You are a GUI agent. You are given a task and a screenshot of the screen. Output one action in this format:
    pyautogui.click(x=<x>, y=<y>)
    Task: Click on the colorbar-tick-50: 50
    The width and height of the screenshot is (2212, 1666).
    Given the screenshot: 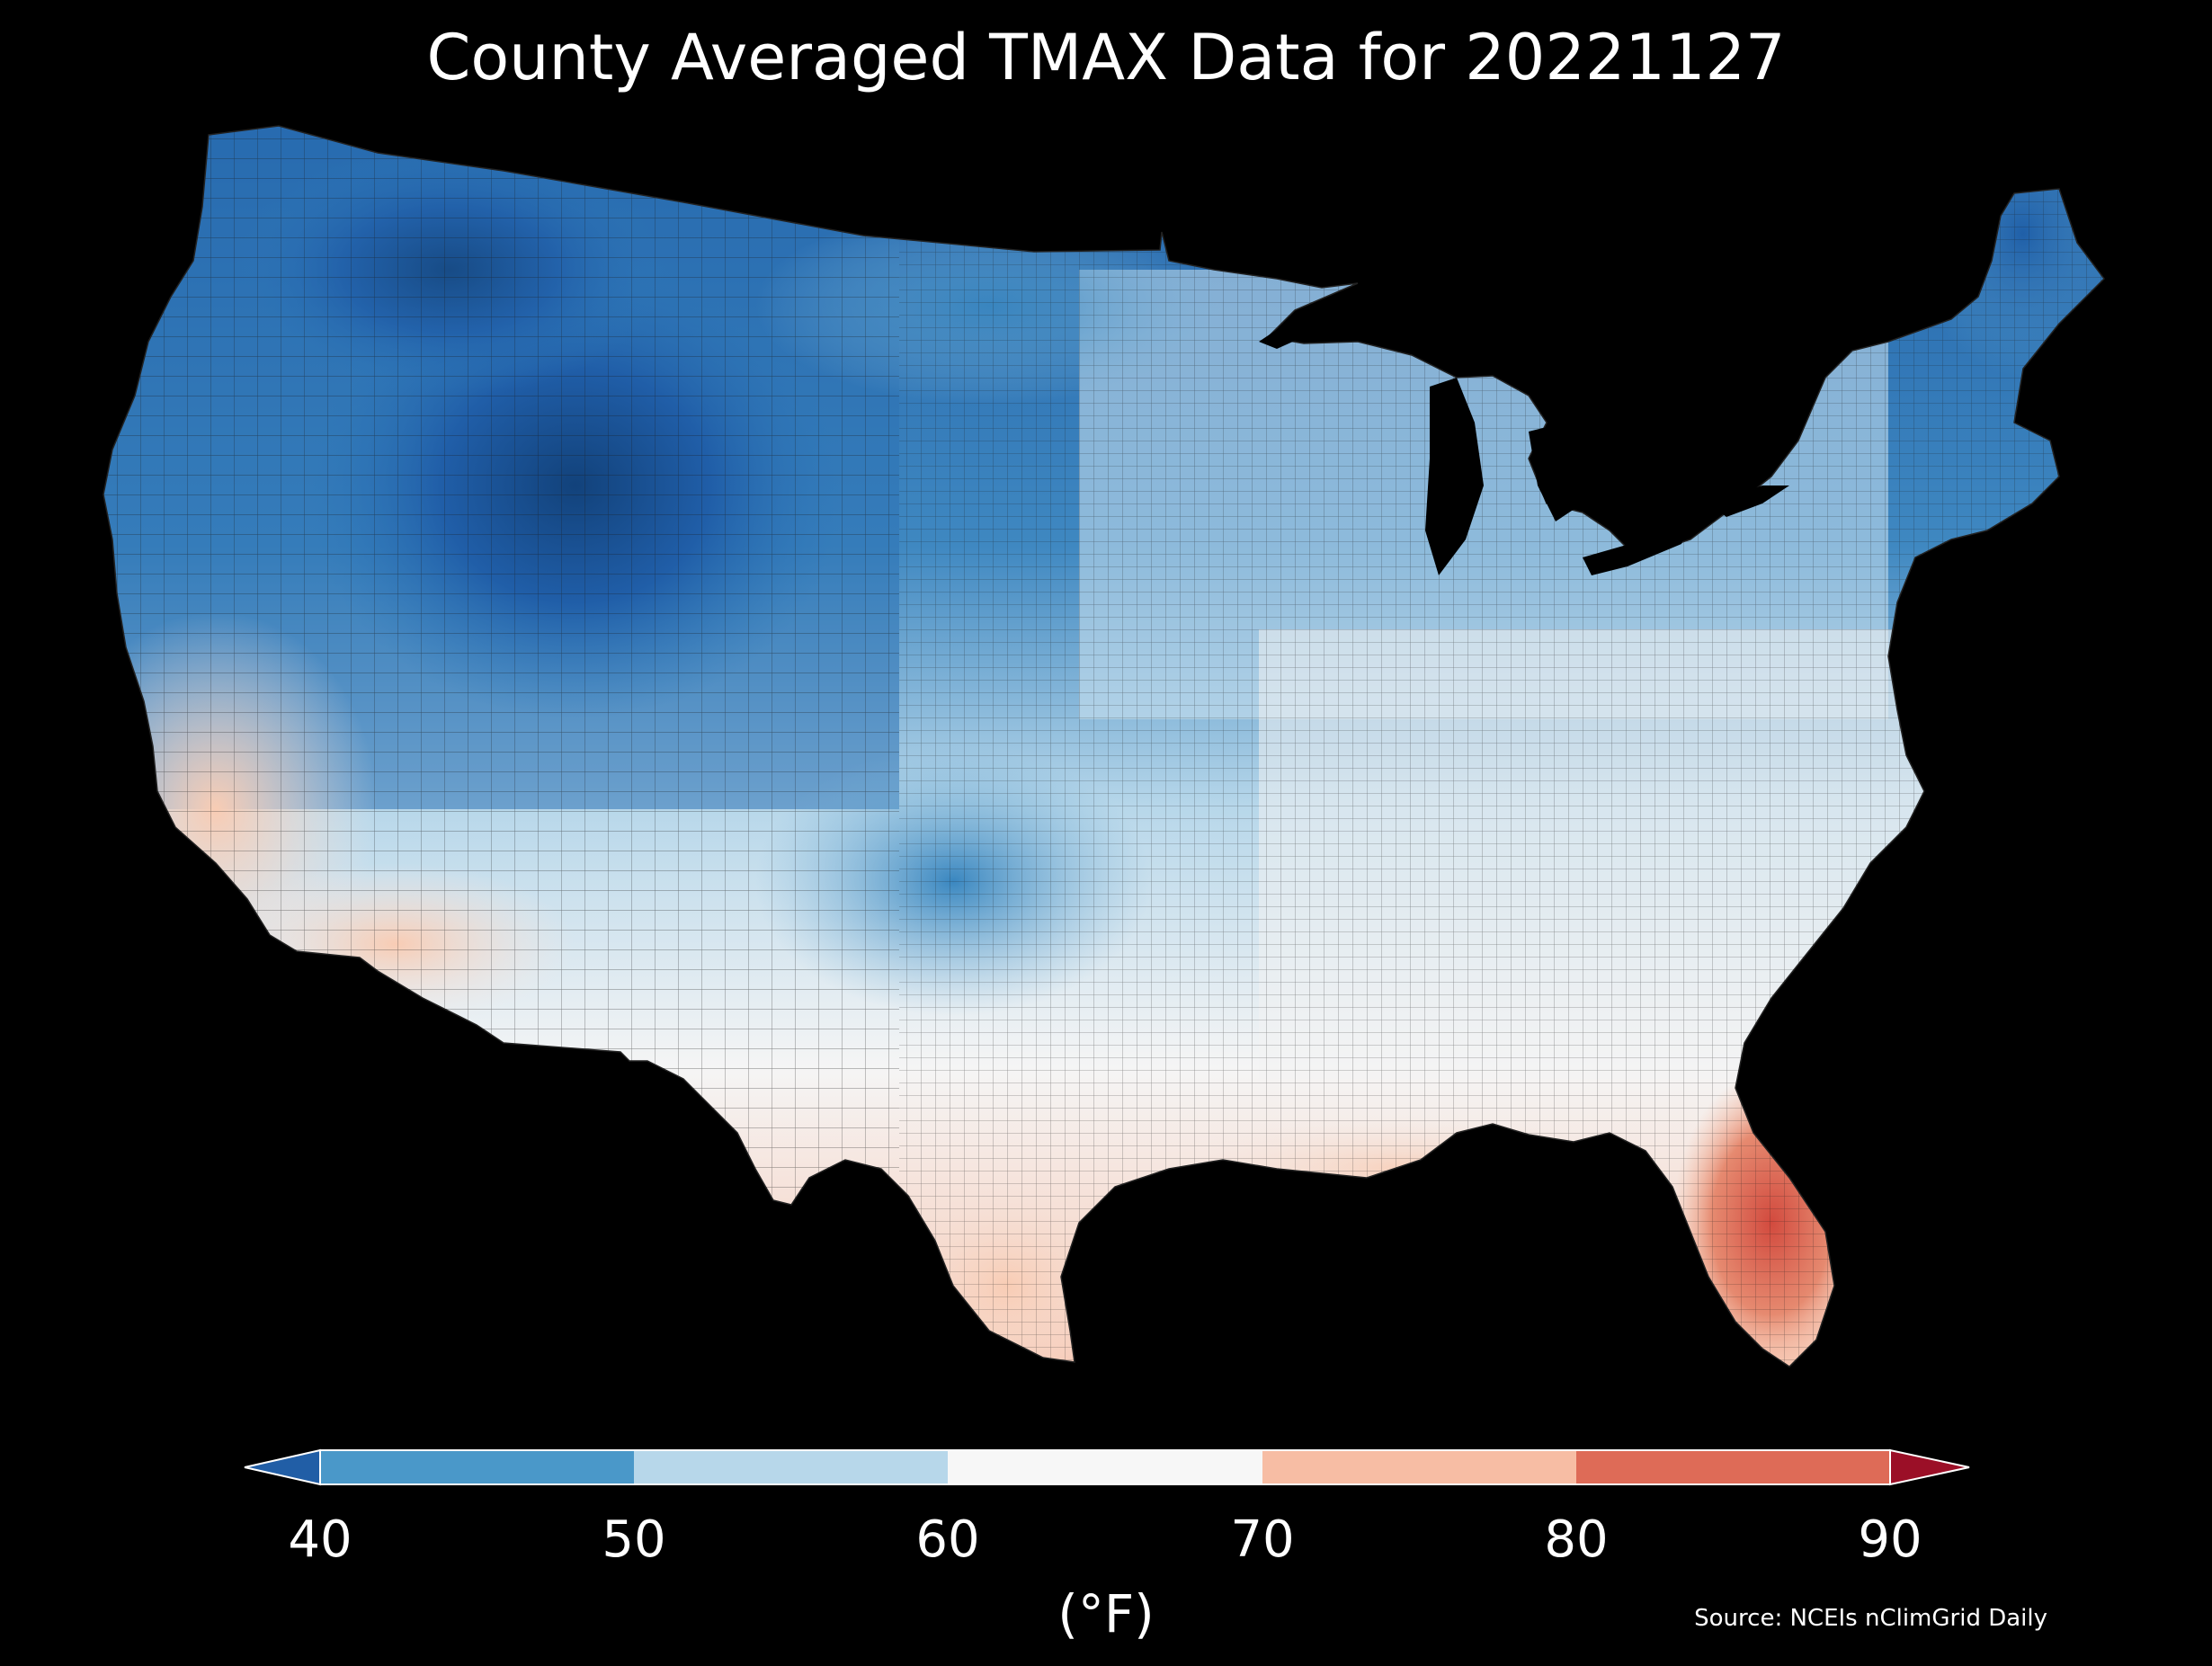 What is the action you would take?
    pyautogui.click(x=634, y=1540)
    